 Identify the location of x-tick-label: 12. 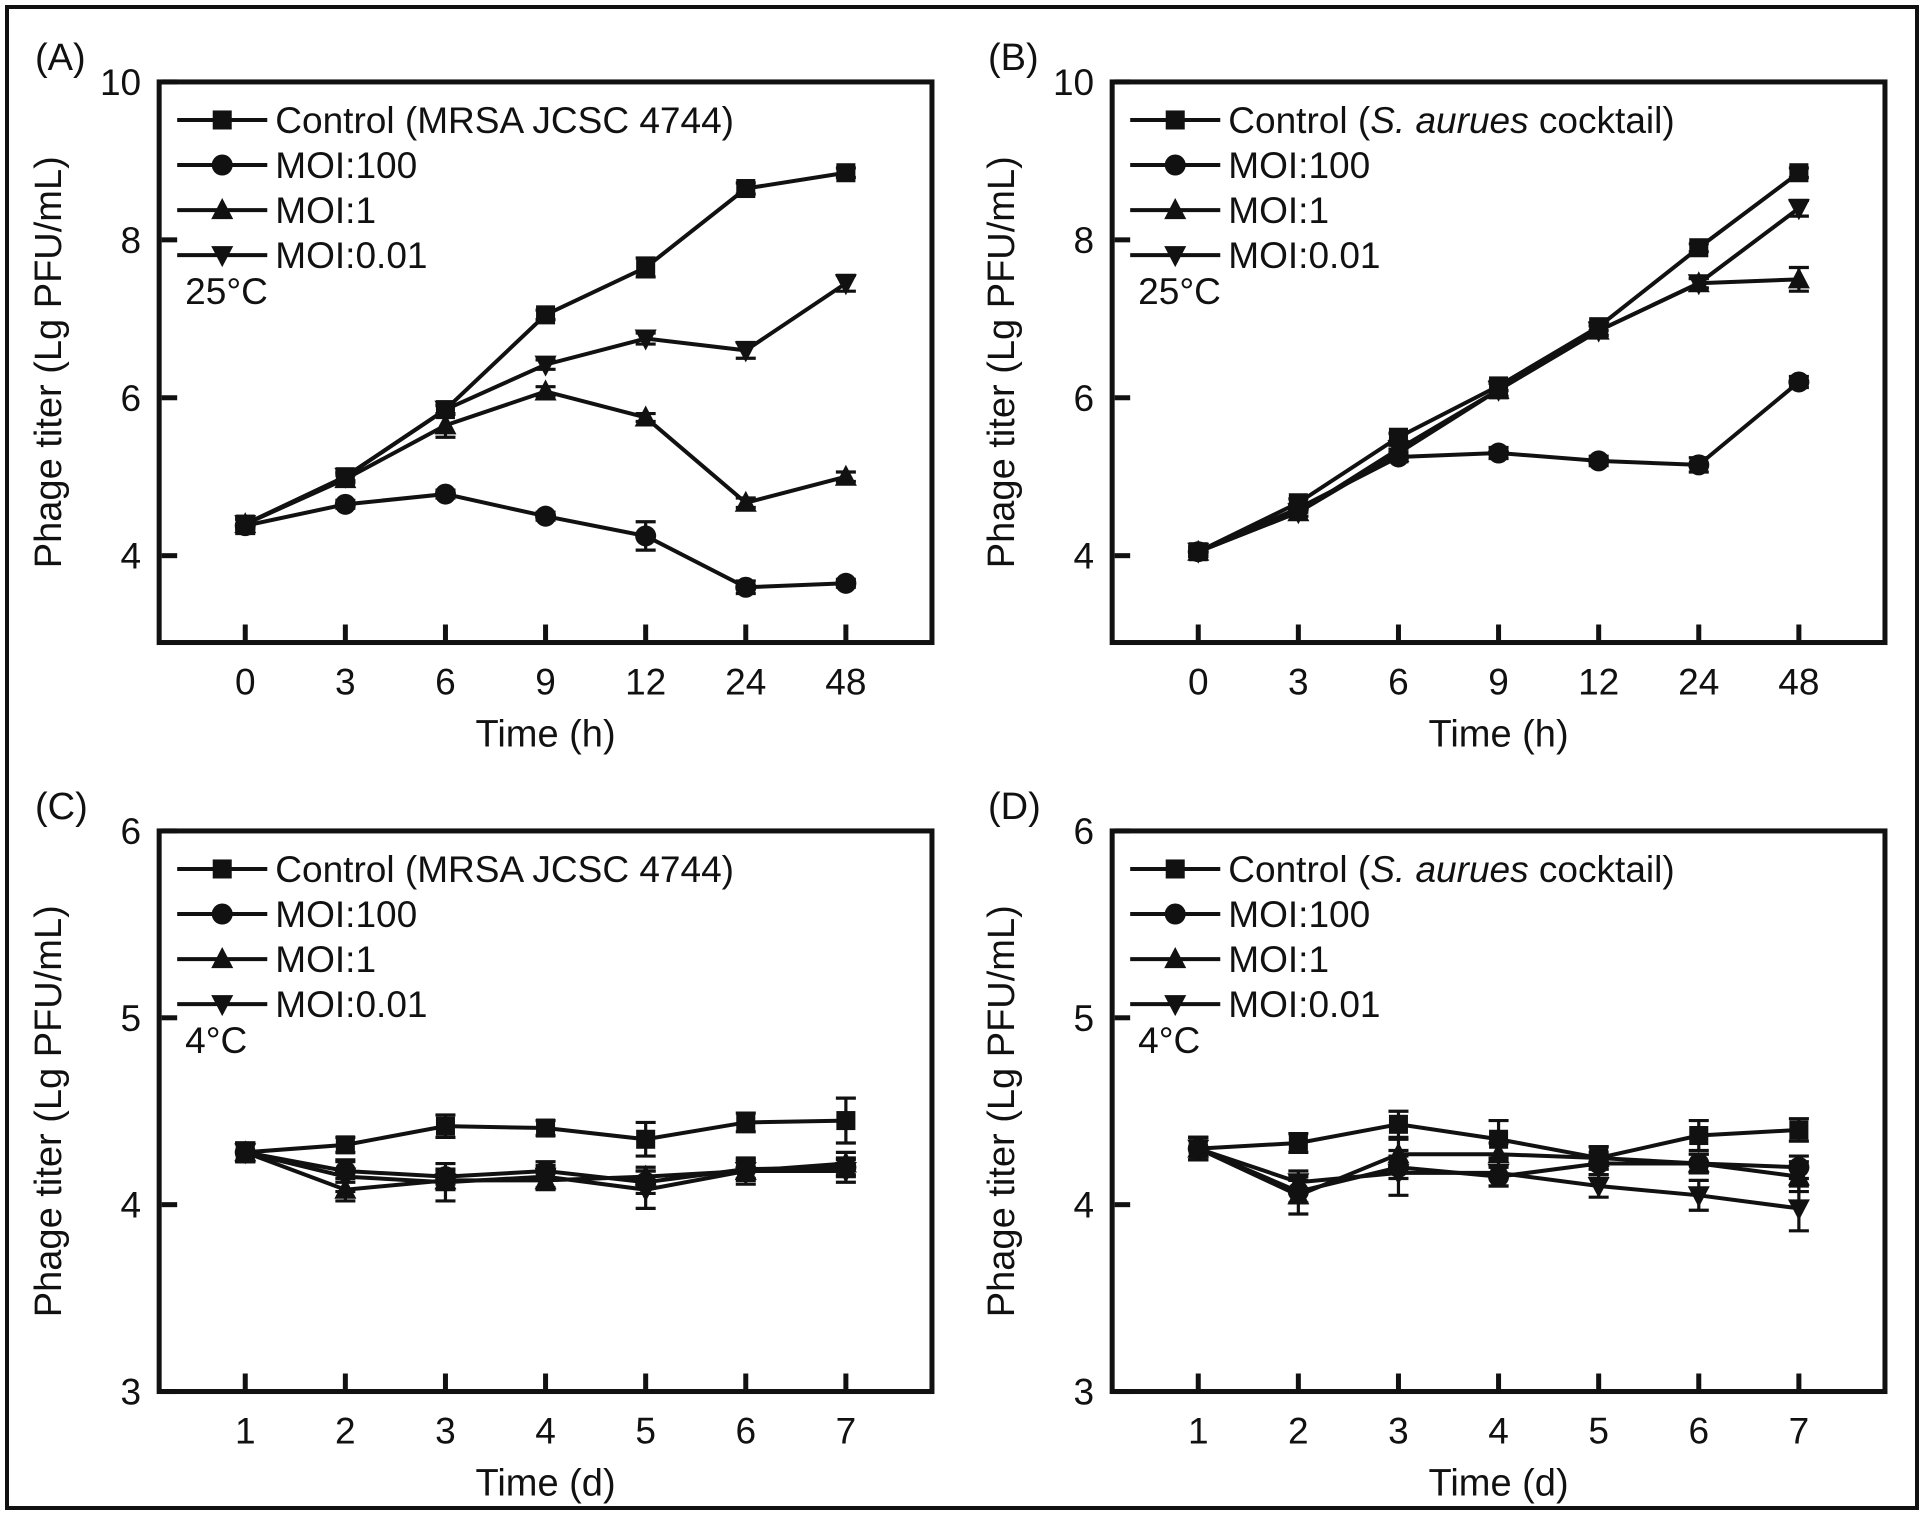
(1598, 682).